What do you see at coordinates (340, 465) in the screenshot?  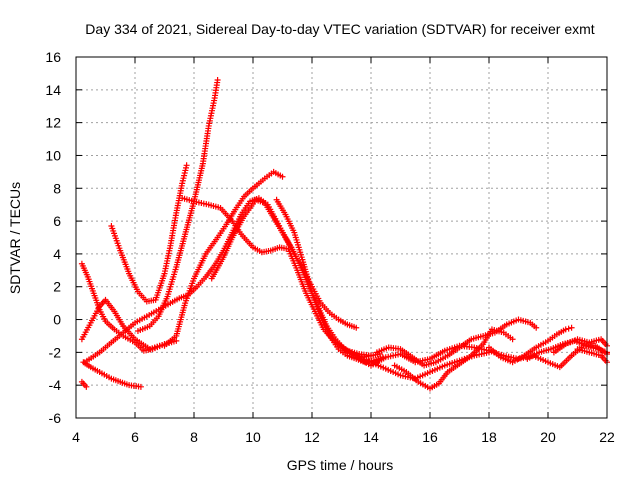 I see `x-axis-label: GPS time / hours` at bounding box center [340, 465].